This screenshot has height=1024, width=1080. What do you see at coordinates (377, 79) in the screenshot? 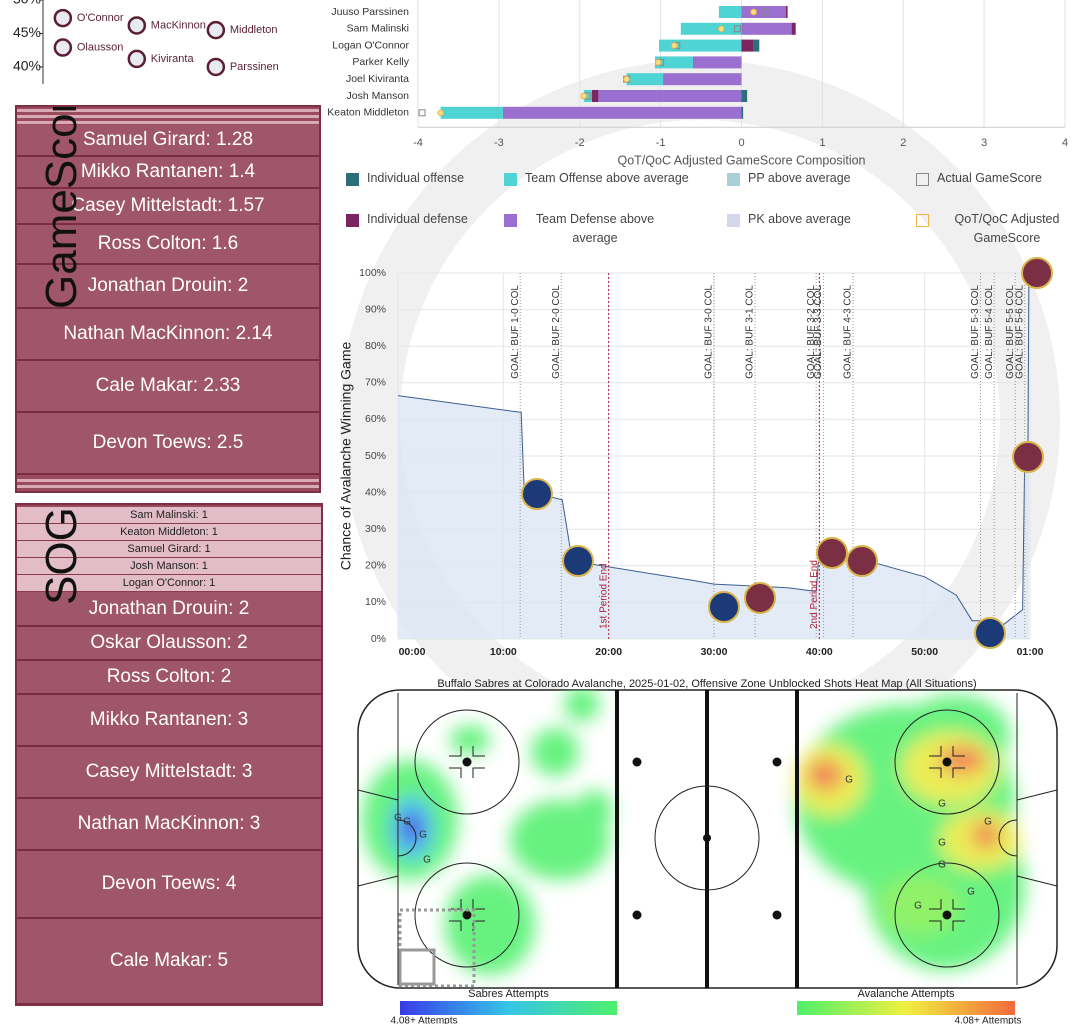
I see `y-tick-label: Joel Kiviranta` at bounding box center [377, 79].